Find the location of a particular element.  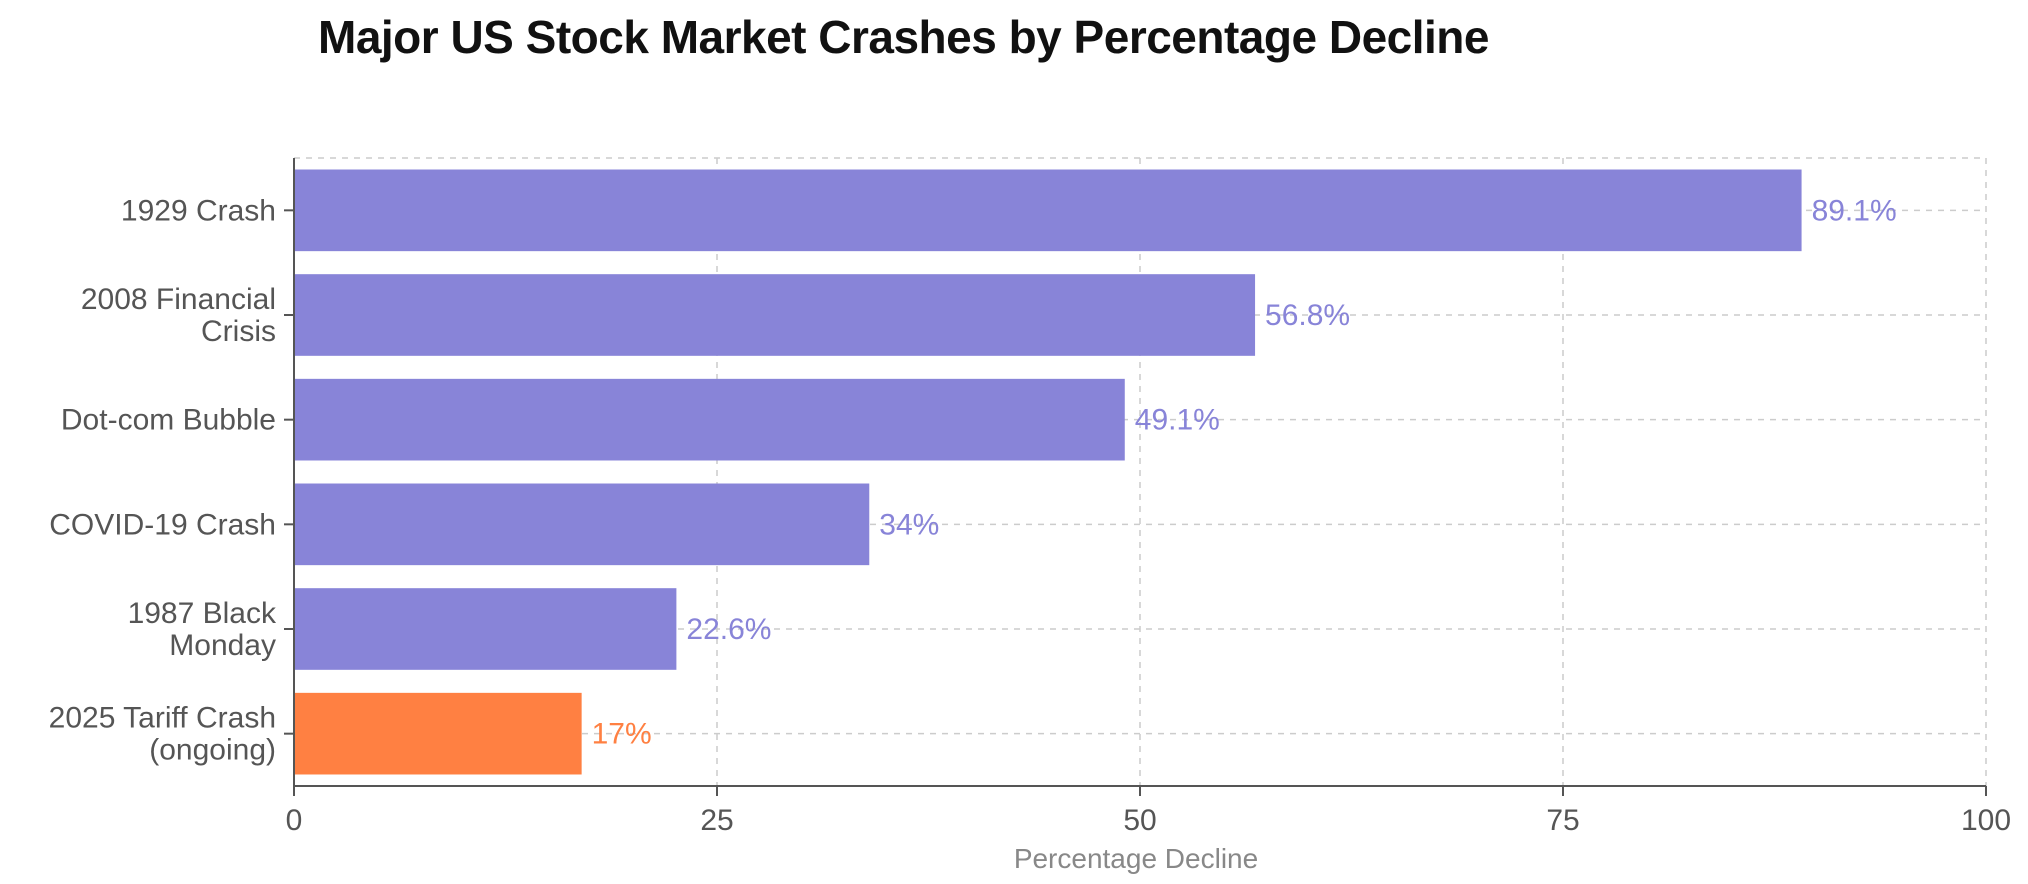

data-label: 22.6% is located at coordinates (728, 629).